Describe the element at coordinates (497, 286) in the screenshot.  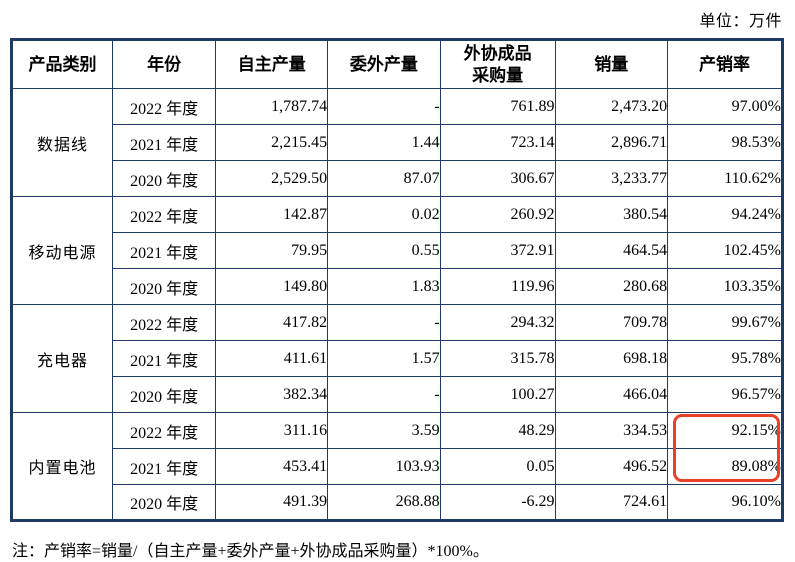
I see `value-cell: 119.96` at that location.